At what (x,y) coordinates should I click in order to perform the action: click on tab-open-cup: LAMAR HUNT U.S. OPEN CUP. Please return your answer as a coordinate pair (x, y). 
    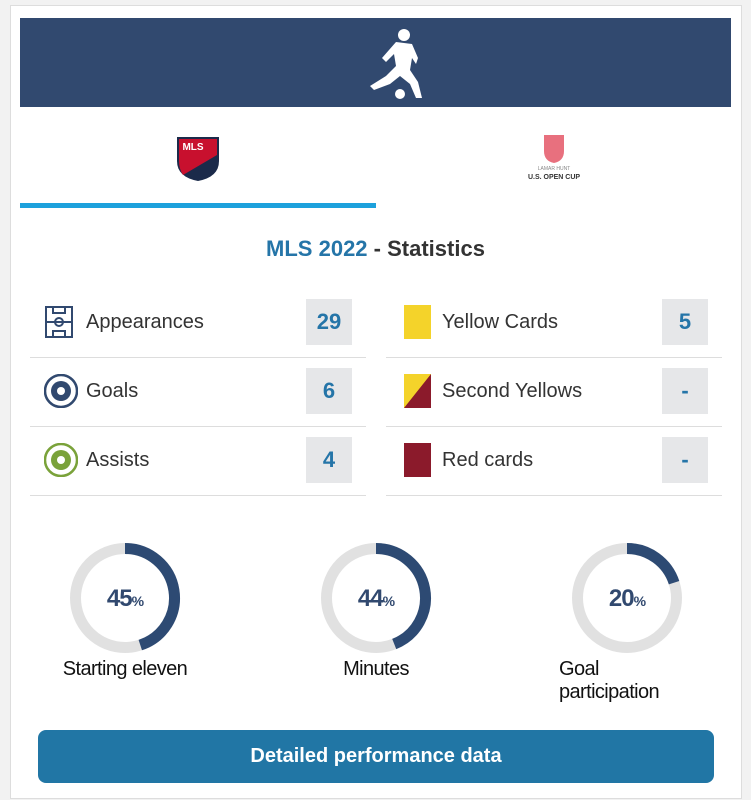
    Looking at the image, I should click on (554, 159).